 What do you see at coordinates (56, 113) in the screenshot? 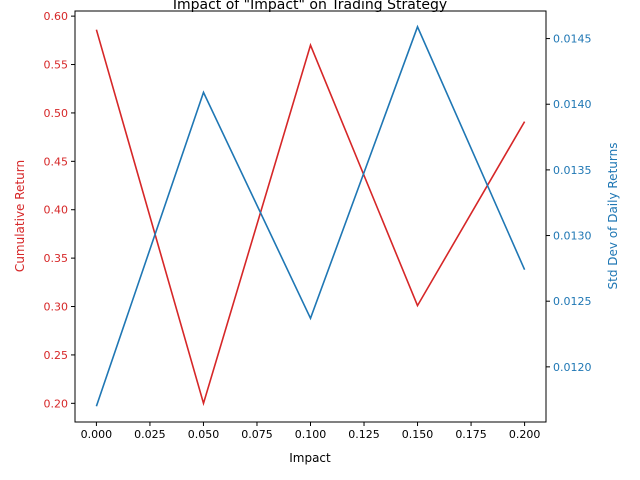
I see `y-left-tick-label: 0.50` at bounding box center [56, 113].